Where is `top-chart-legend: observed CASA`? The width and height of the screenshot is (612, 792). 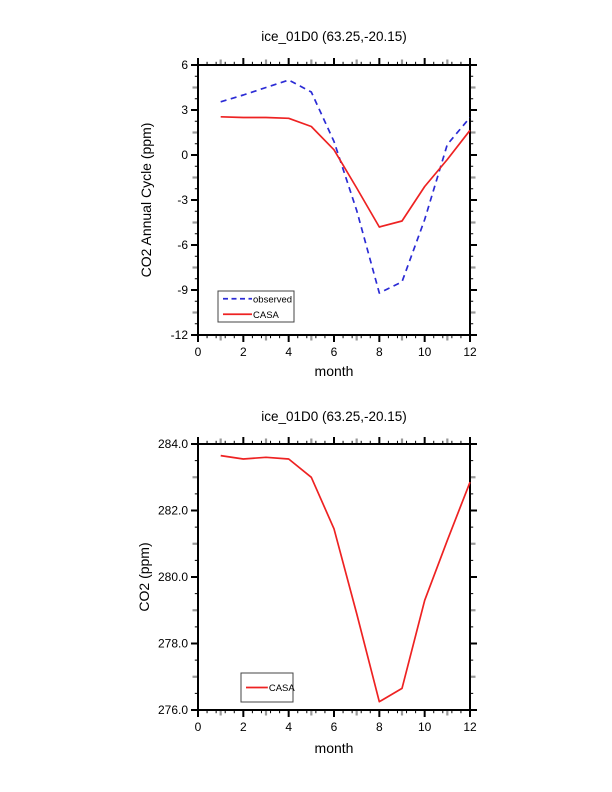 top-chart-legend: observed CASA is located at coordinates (256, 306).